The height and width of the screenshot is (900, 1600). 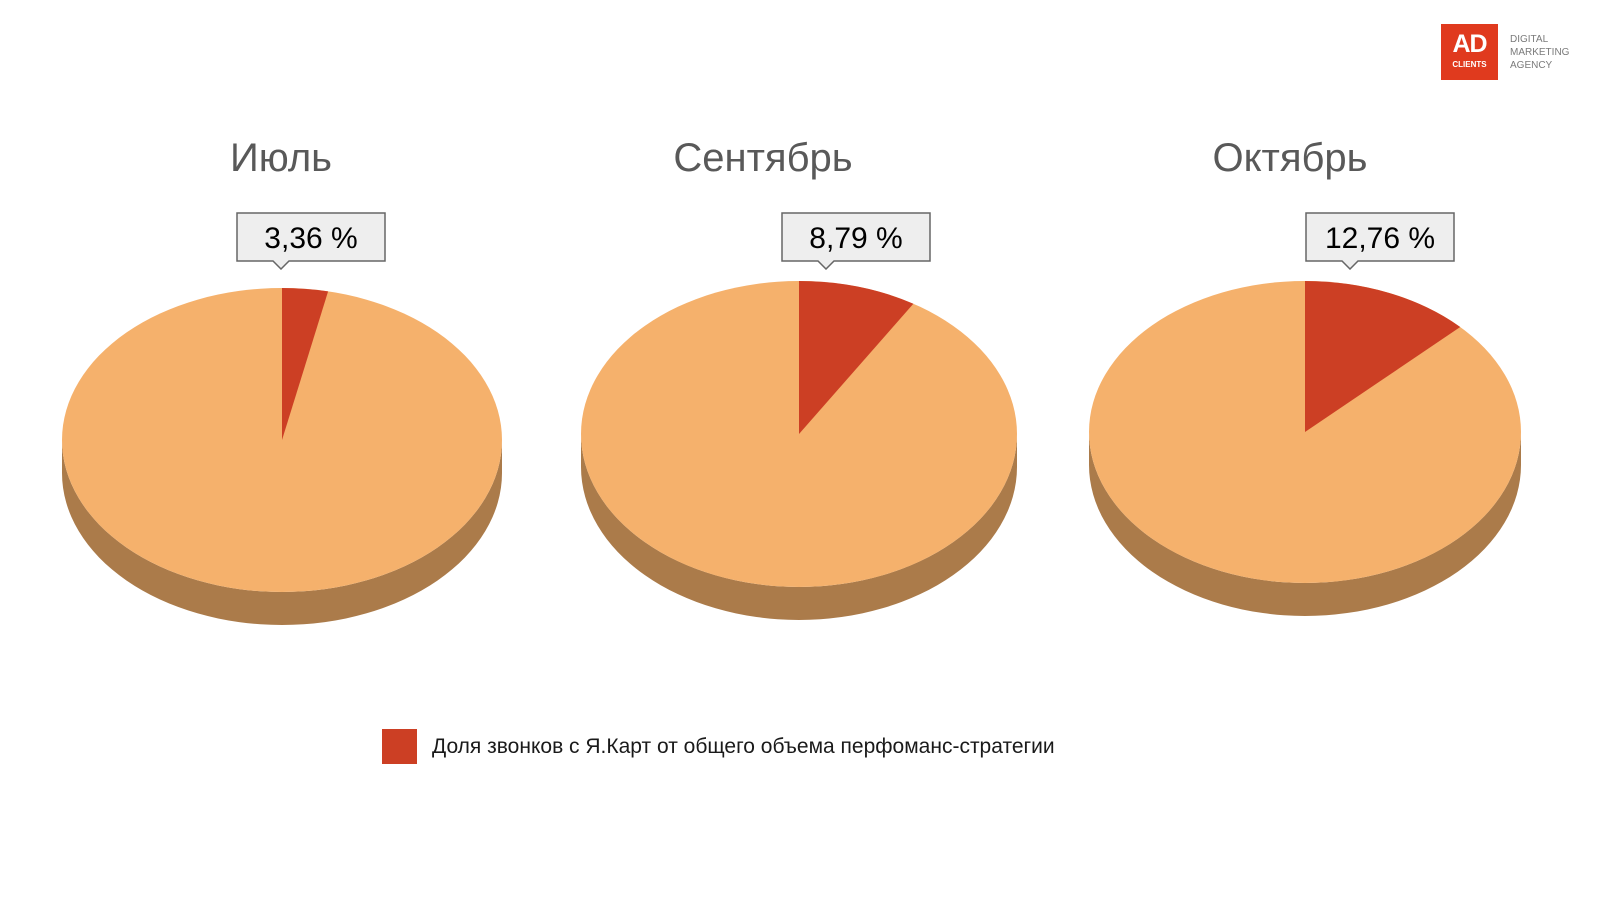 I want to click on pie-chart-july, so click(x=282, y=456).